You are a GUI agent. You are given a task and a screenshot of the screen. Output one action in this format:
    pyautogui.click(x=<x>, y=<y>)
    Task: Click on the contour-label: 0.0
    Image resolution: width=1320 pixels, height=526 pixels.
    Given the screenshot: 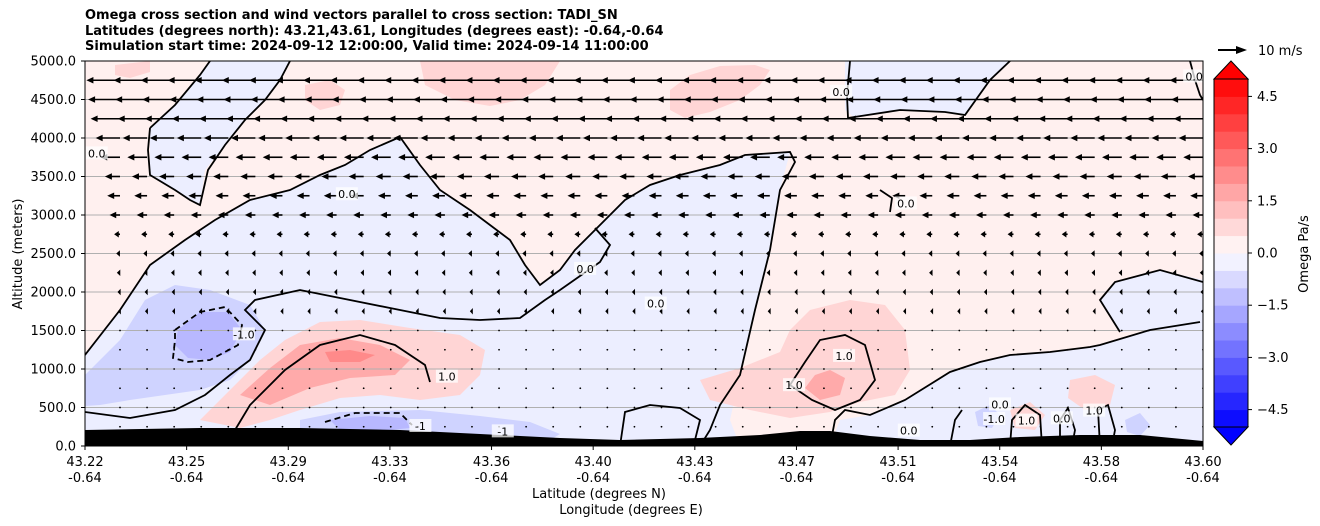 What is the action you would take?
    pyautogui.click(x=347, y=194)
    